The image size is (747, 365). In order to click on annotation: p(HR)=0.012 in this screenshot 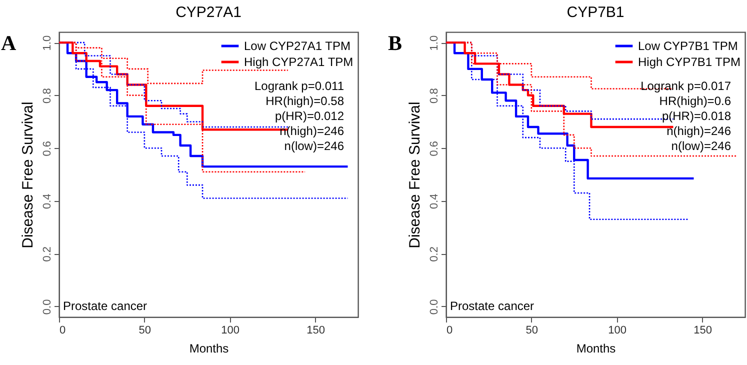, I will do `click(309, 116)`.